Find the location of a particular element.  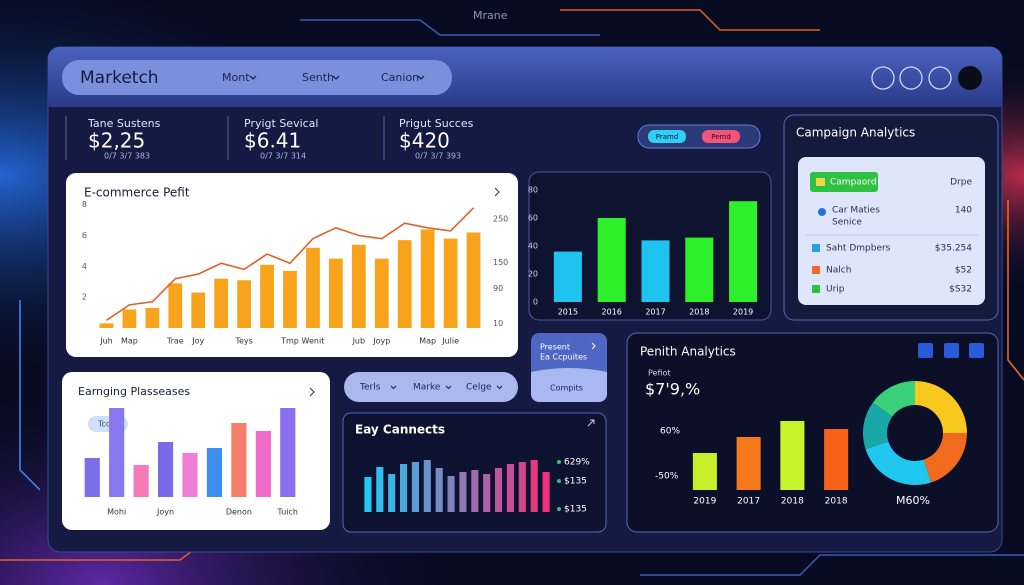

x-tick-label: Wenit is located at coordinates (313, 341).